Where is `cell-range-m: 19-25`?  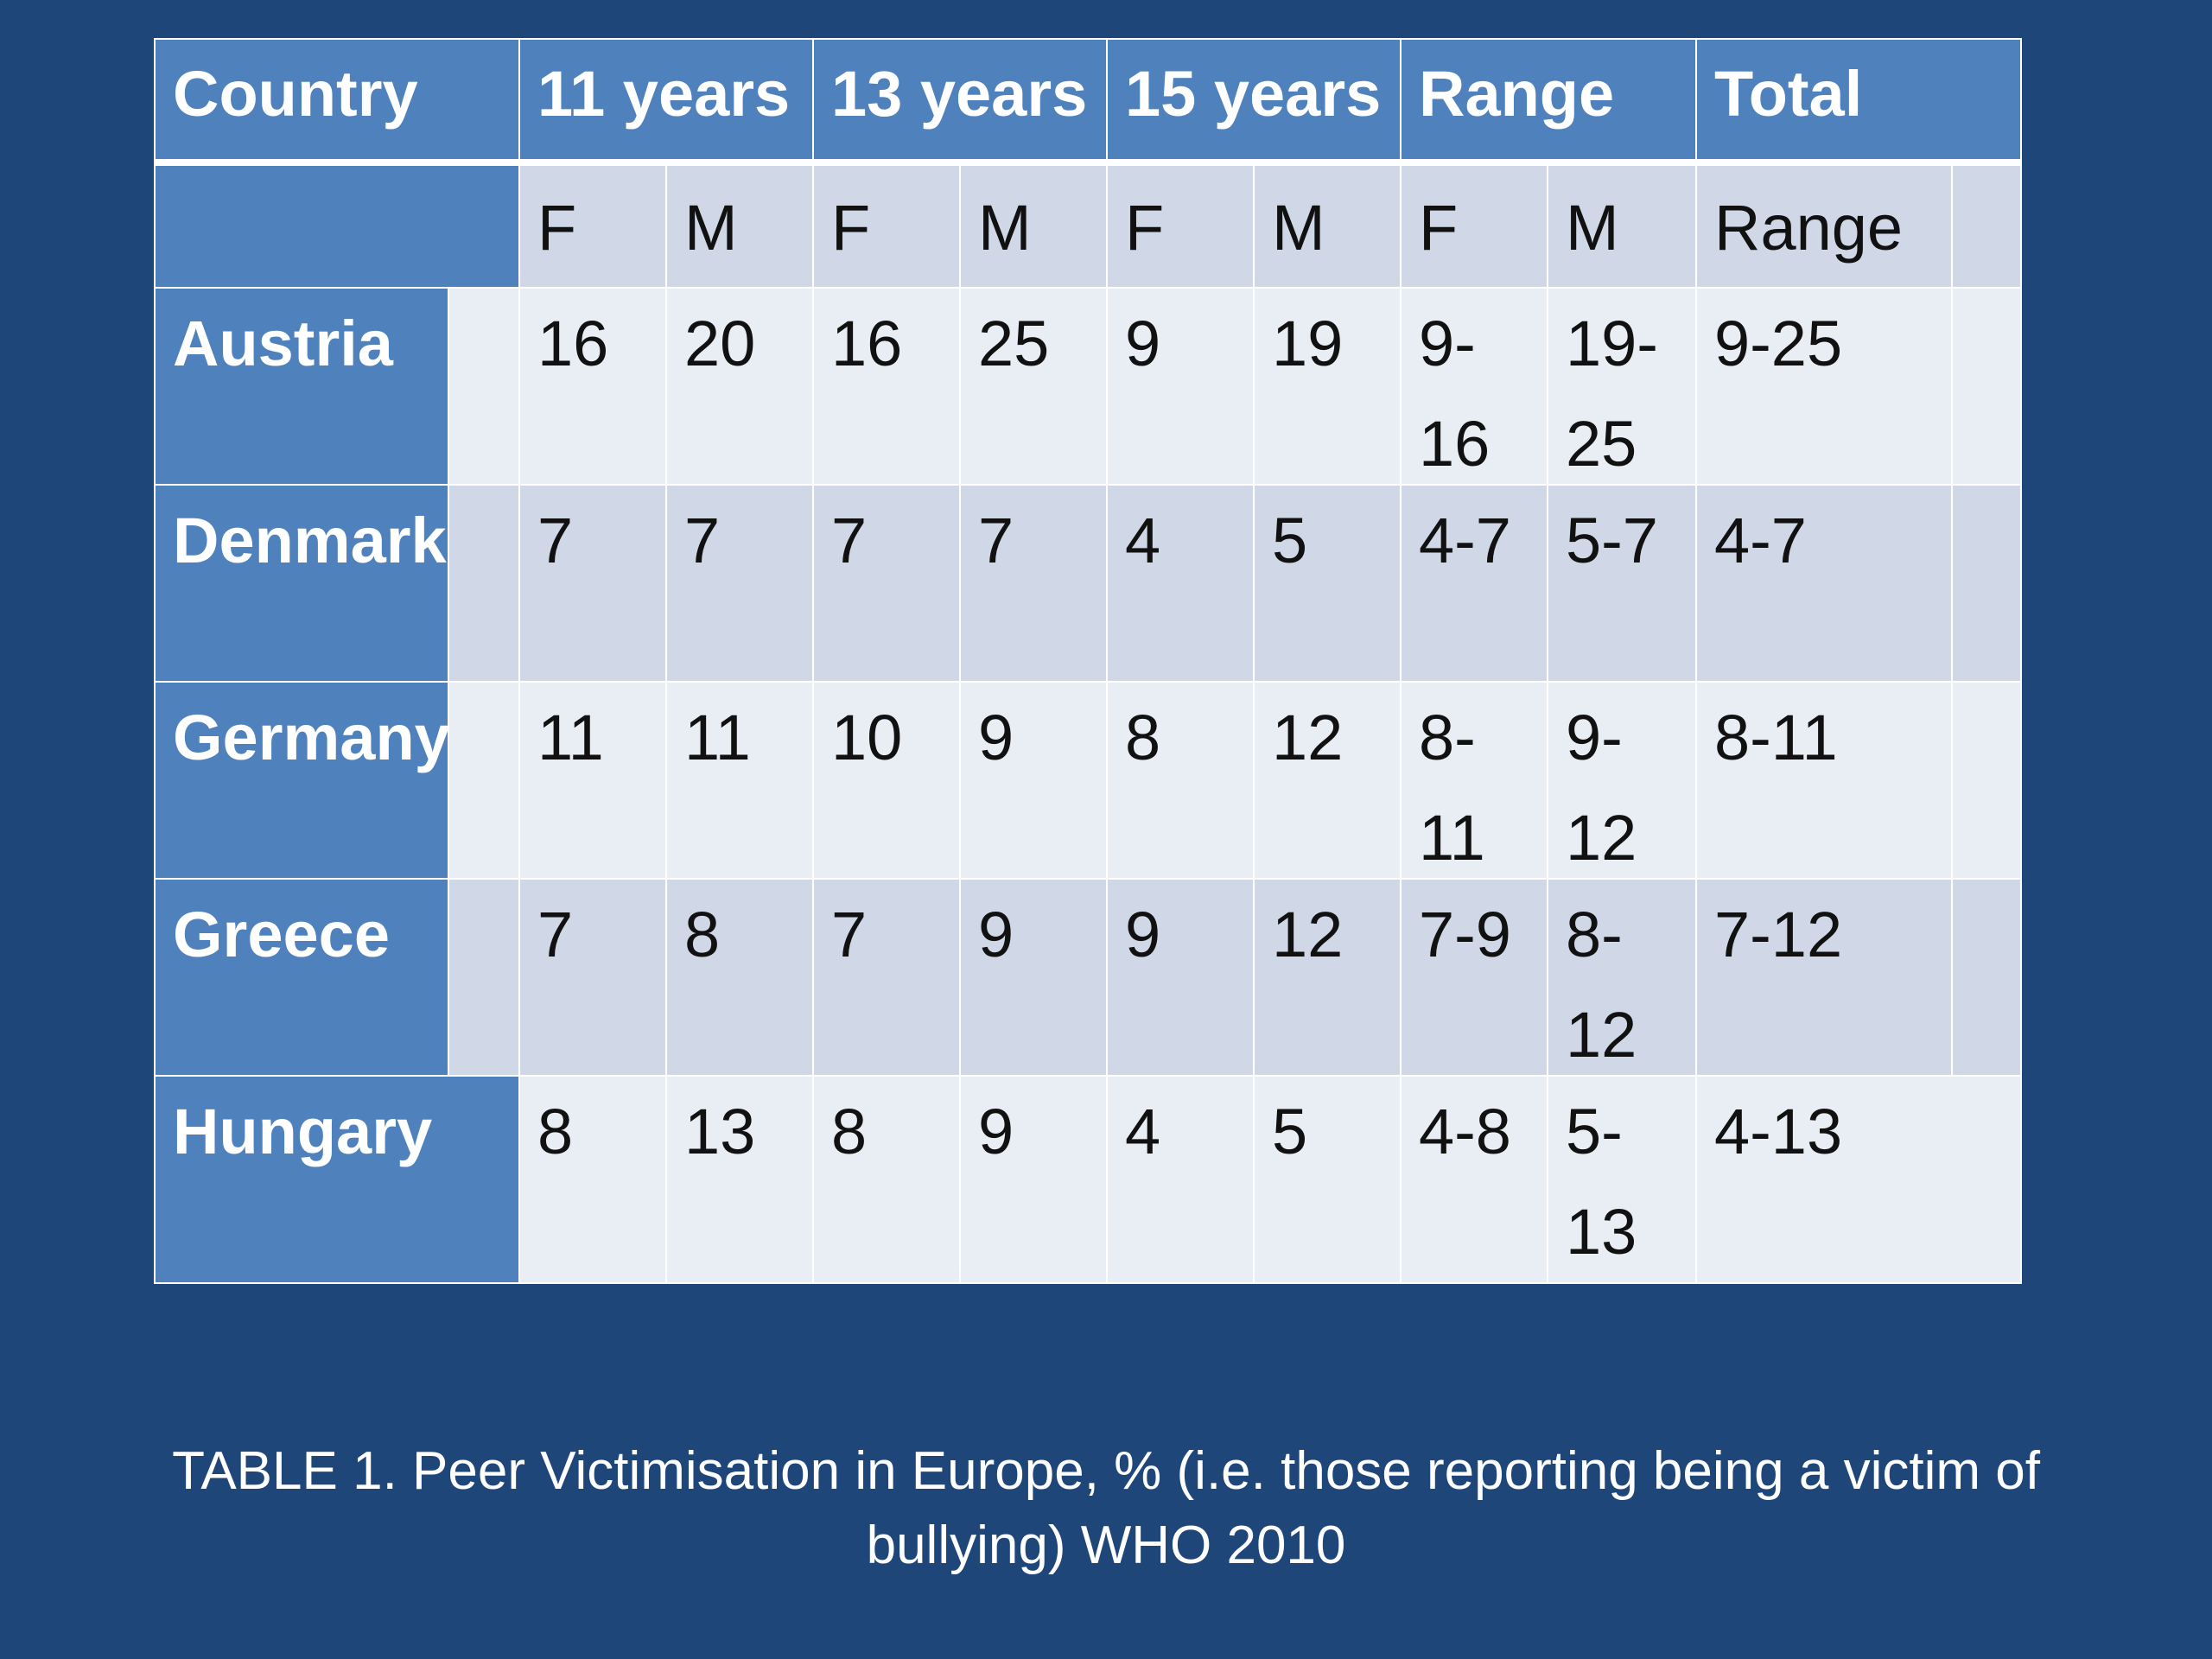
cell-range-m: 19-25 is located at coordinates (1622, 386).